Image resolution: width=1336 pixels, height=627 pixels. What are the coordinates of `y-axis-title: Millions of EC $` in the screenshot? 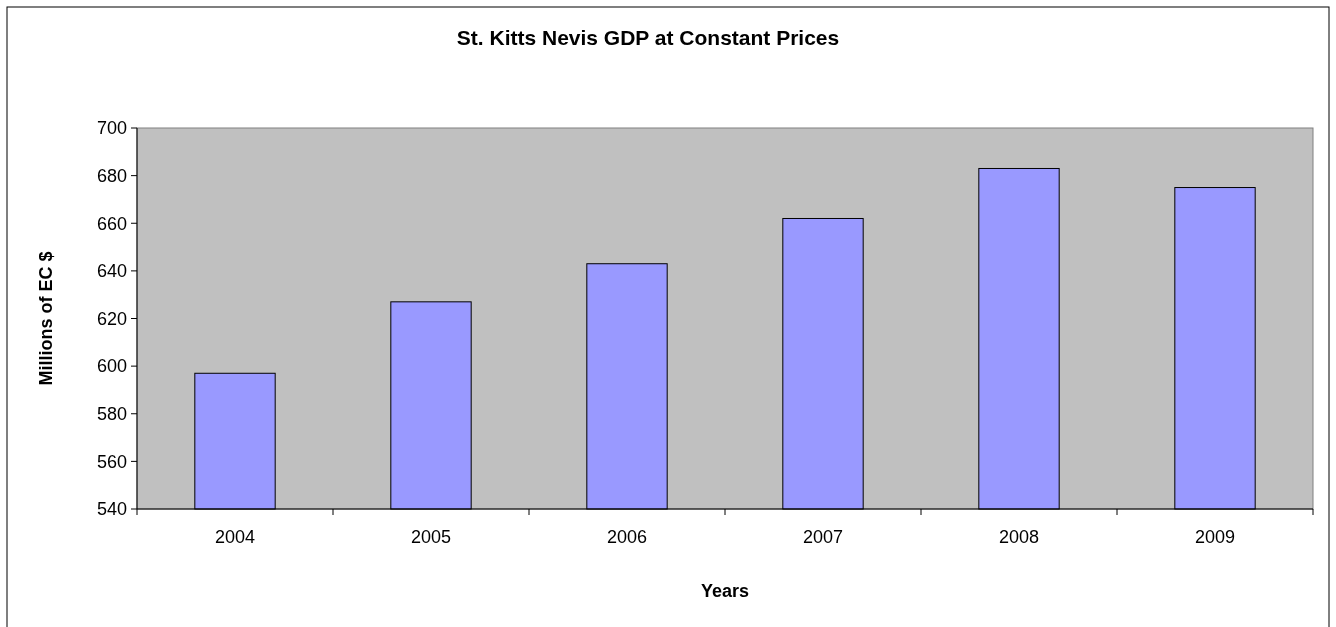 It's located at (46, 318).